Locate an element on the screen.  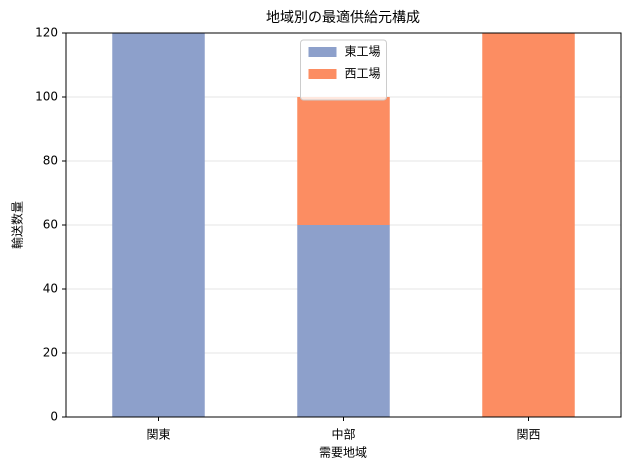
x-tick-label: 関東 is located at coordinates (158, 435).